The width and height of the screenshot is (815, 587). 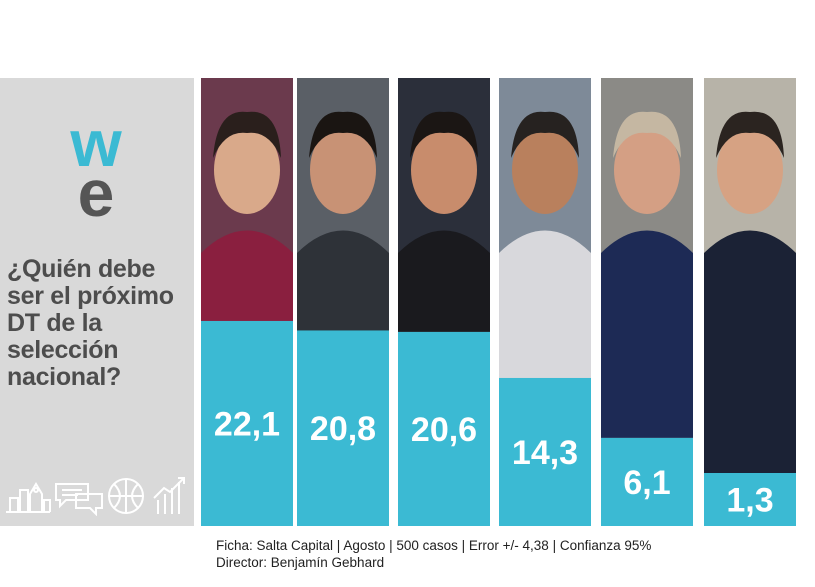 I want to click on bar-value-label-1: 22,1, so click(x=247, y=424).